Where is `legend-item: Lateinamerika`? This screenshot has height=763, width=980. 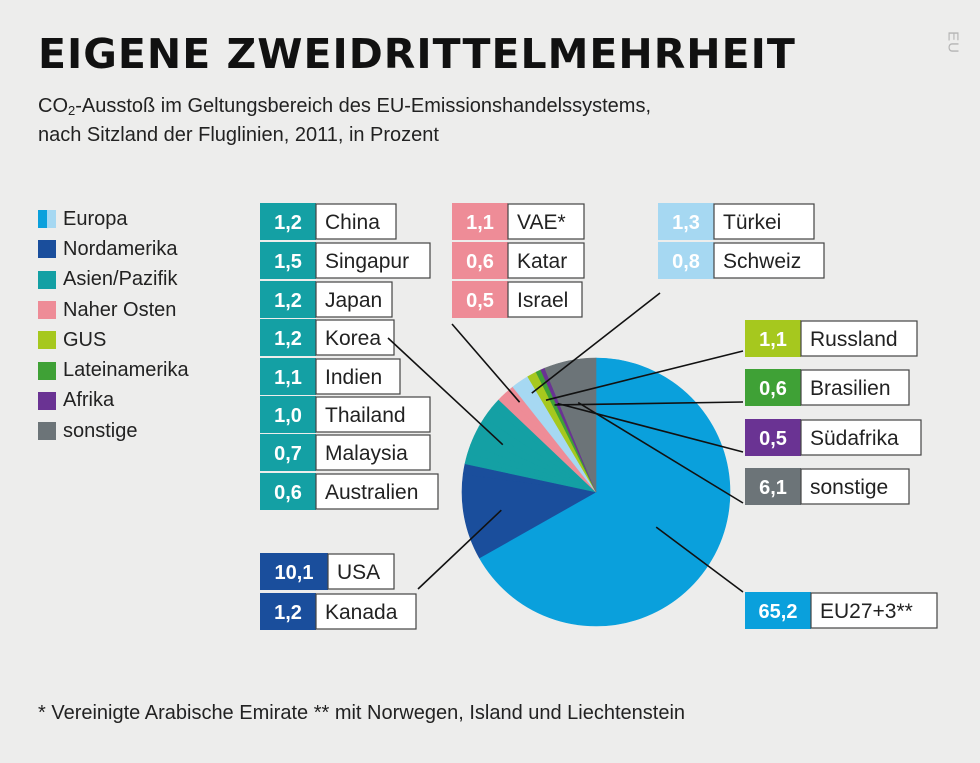 legend-item: Lateinamerika is located at coordinates (113, 370).